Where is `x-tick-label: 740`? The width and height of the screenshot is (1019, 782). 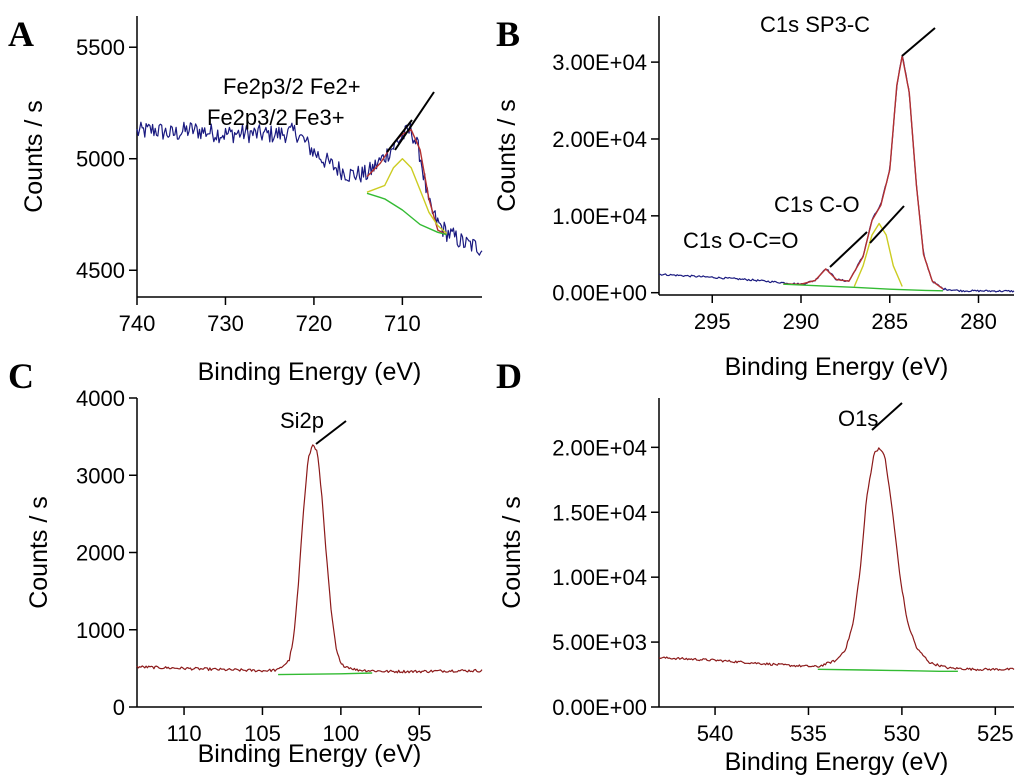 x-tick-label: 740 is located at coordinates (137, 323).